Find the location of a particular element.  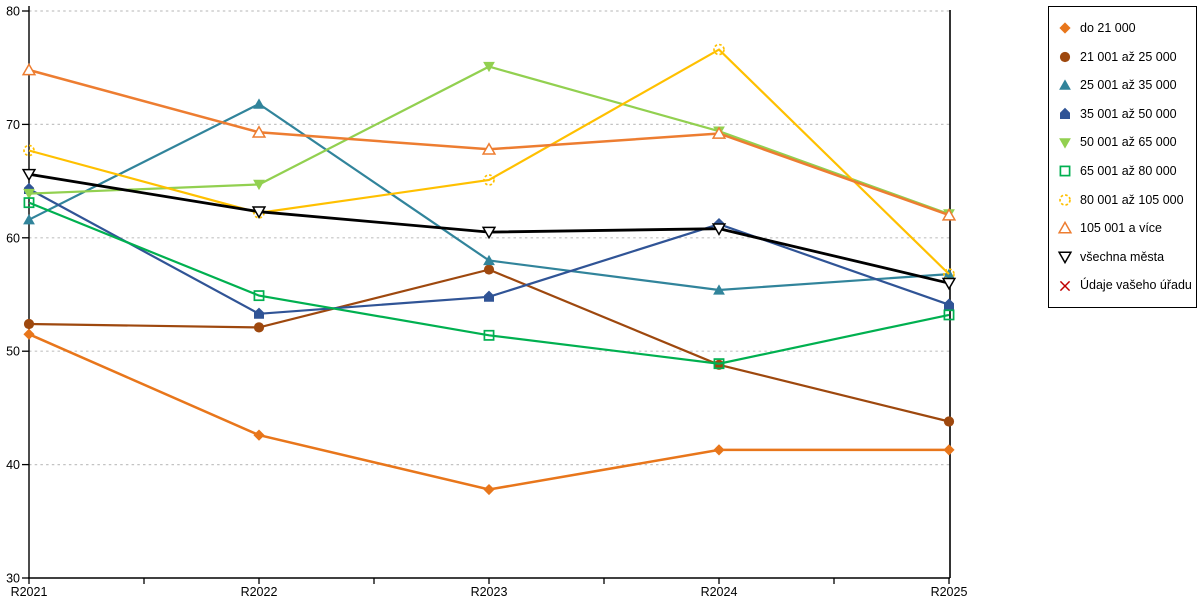

legend-item-3: 35 001 až 50 000 is located at coordinates (1124, 114).